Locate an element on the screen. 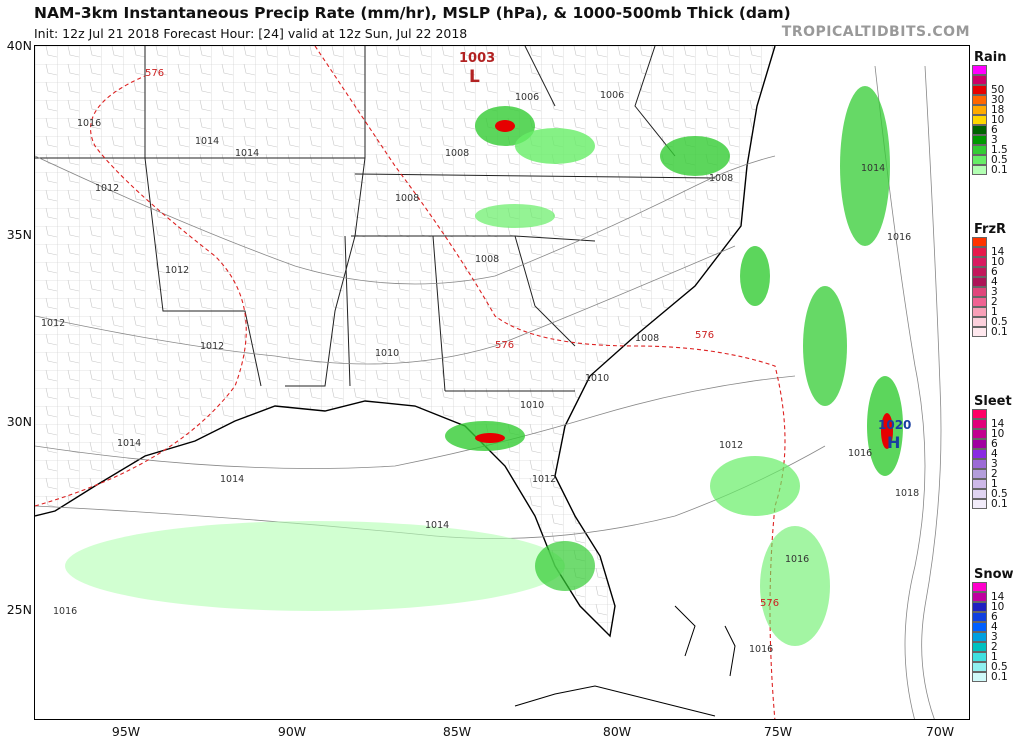 Image resolution: width=1024 pixels, height=742 pixels. legend-level: 2 is located at coordinates (998, 647).